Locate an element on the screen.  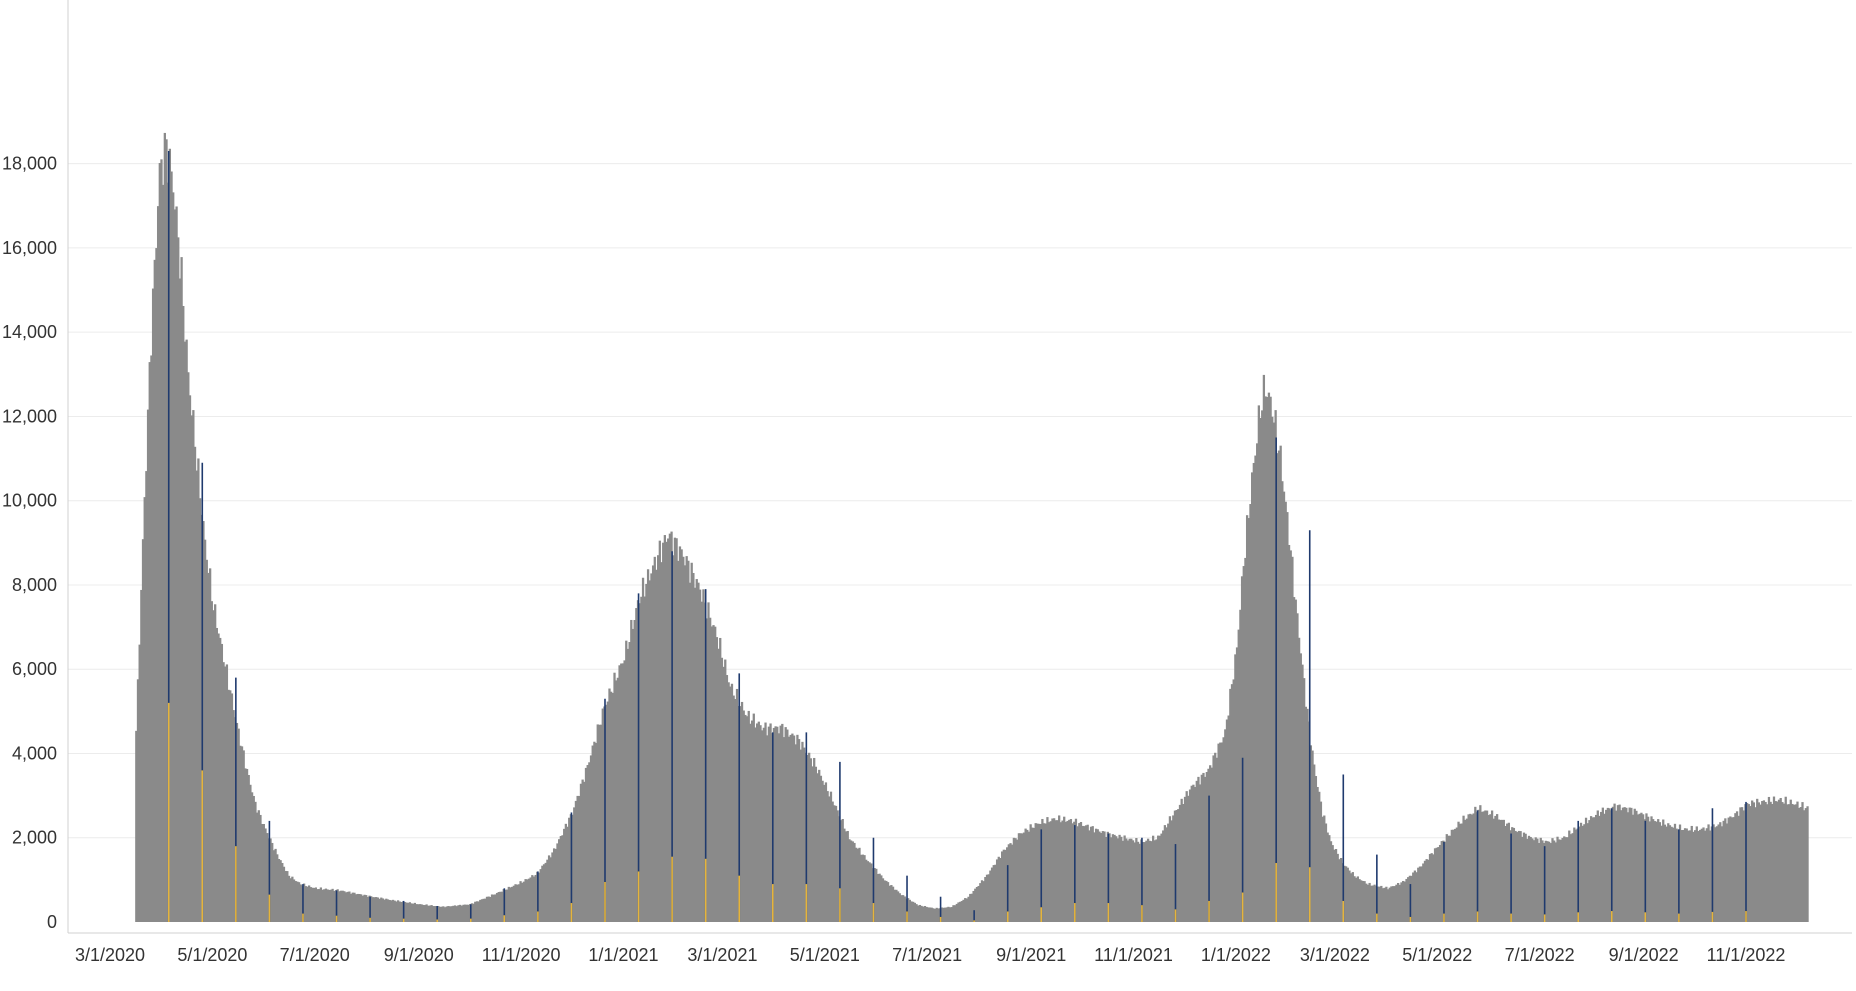
x-tick-label: 3/1/2020 is located at coordinates (110, 955).